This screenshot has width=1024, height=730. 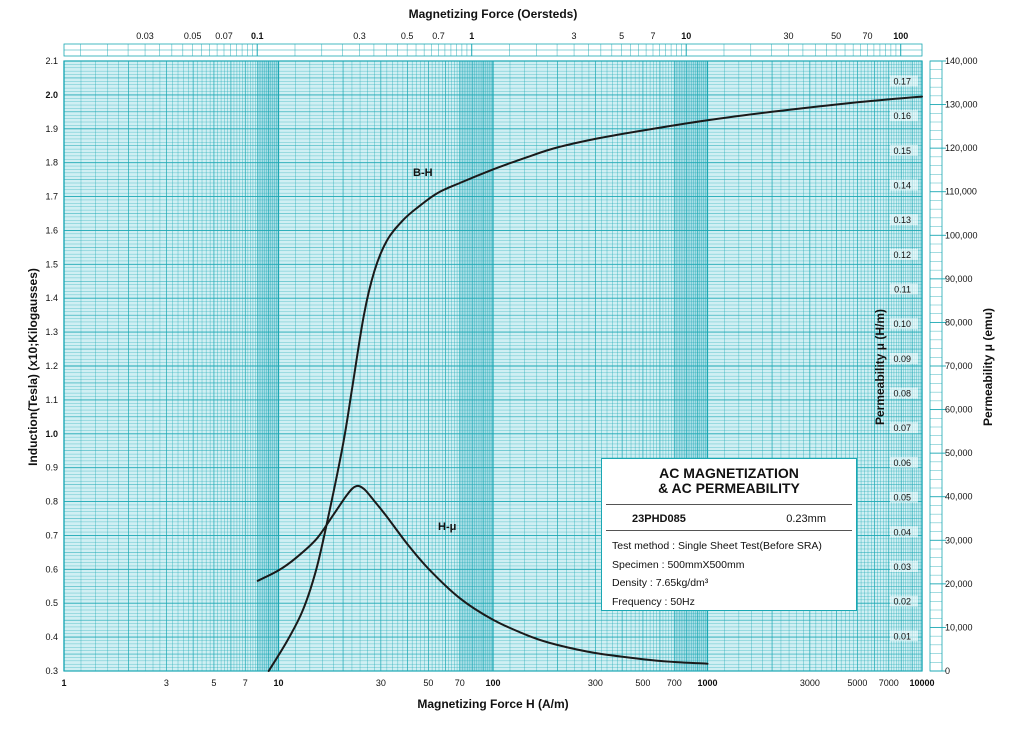 What do you see at coordinates (51, 61) in the screenshot?
I see `left-tick-label: 2.1` at bounding box center [51, 61].